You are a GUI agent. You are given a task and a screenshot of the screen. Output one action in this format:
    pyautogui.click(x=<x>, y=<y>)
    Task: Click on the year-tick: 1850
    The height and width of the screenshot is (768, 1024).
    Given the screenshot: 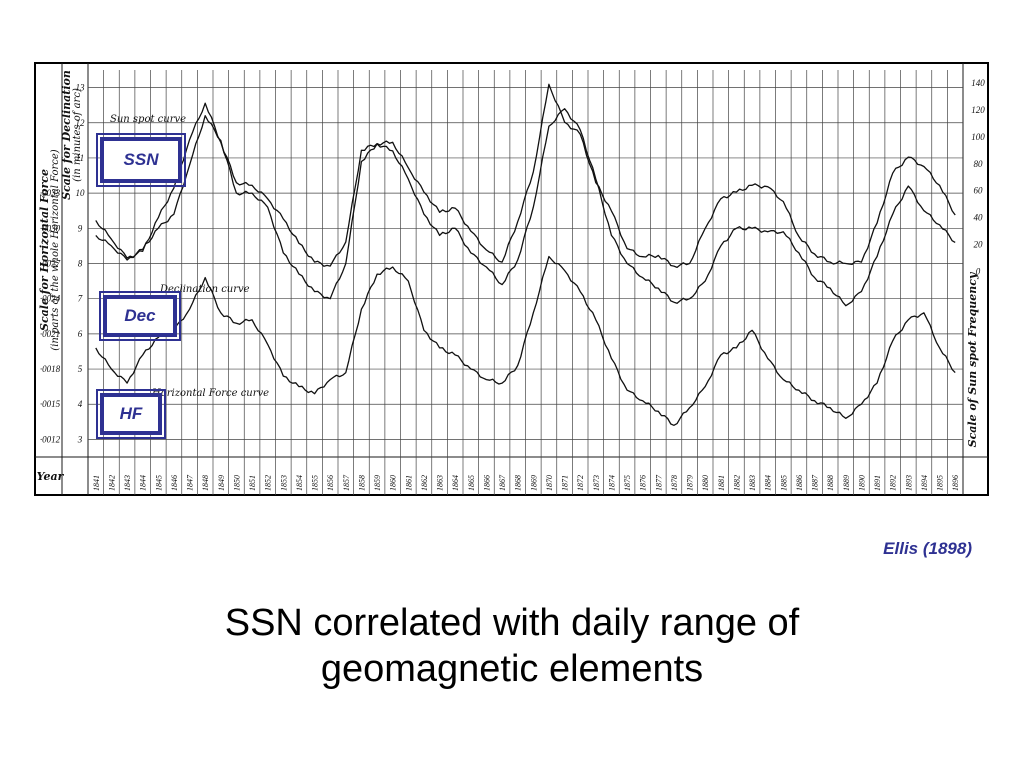 What is the action you would take?
    pyautogui.click(x=236, y=483)
    